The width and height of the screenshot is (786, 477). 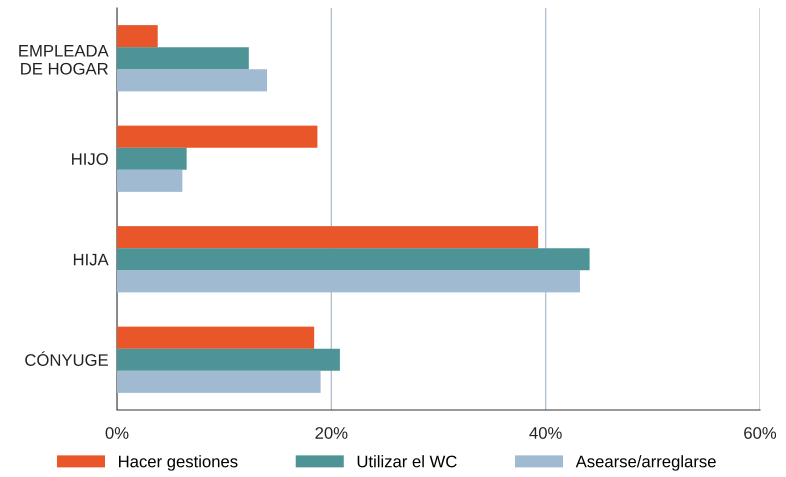 What do you see at coordinates (91, 260) in the screenshot?
I see `y-tick-label: HIJA` at bounding box center [91, 260].